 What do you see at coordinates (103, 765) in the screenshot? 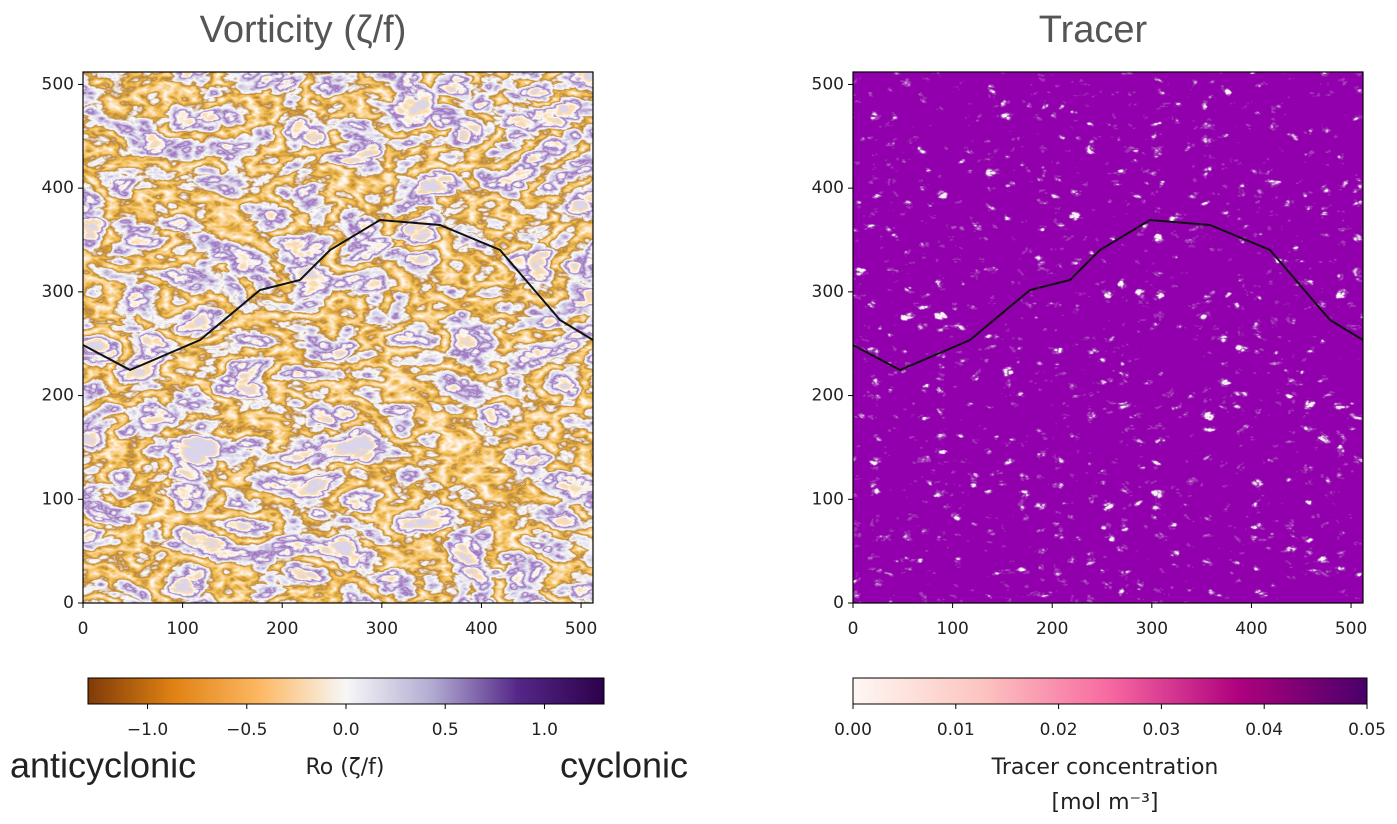
I see `annotation: anticyclonic` at bounding box center [103, 765].